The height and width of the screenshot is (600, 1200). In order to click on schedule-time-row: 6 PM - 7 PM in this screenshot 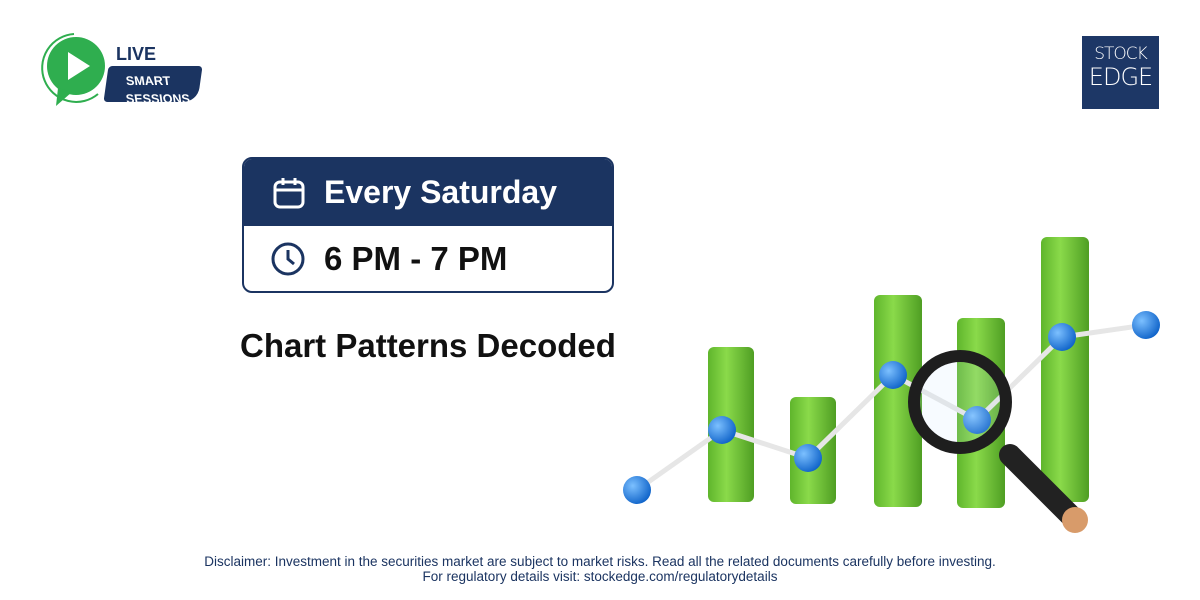, I will do `click(428, 258)`.